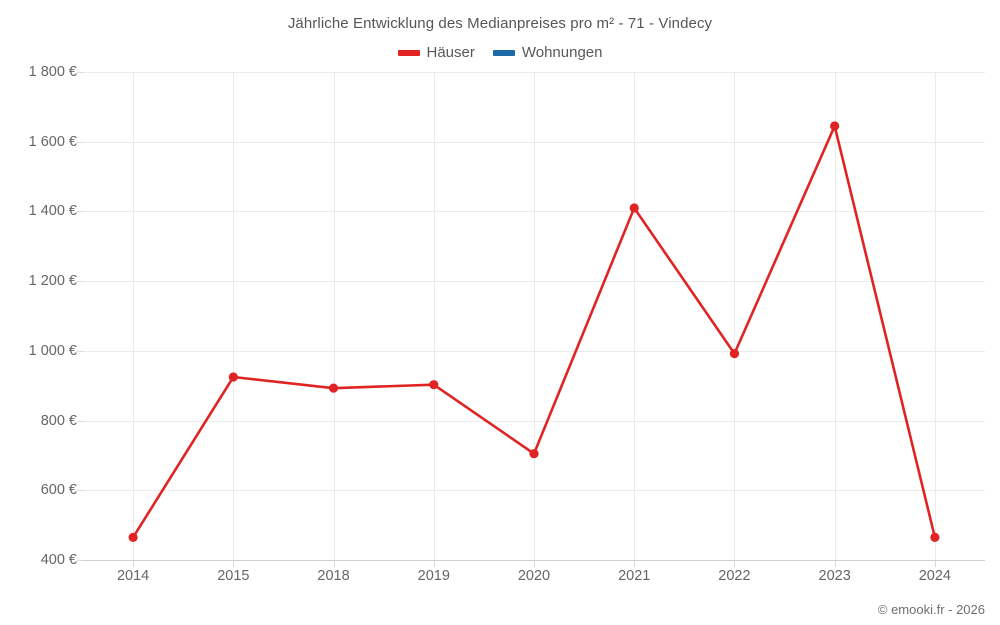  Describe the element at coordinates (931, 609) in the screenshot. I see `footer-credit: © emooki.fr - 2026` at that location.